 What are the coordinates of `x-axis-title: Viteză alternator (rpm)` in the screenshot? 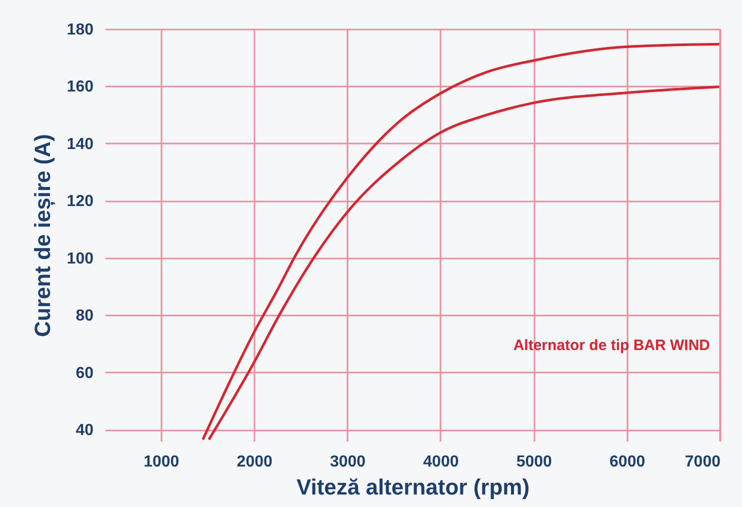 It's located at (413, 487).